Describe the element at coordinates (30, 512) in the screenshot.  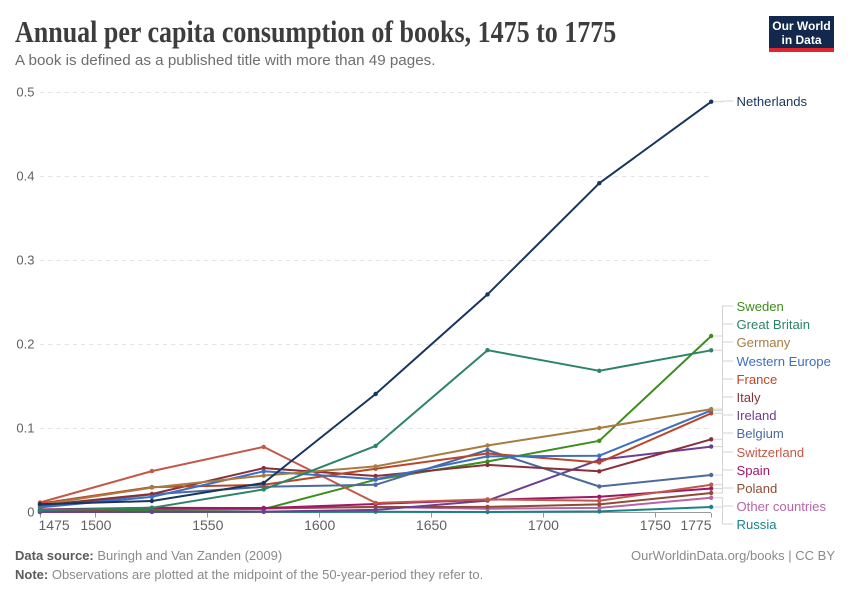
I see `svg-text: 0` at that location.